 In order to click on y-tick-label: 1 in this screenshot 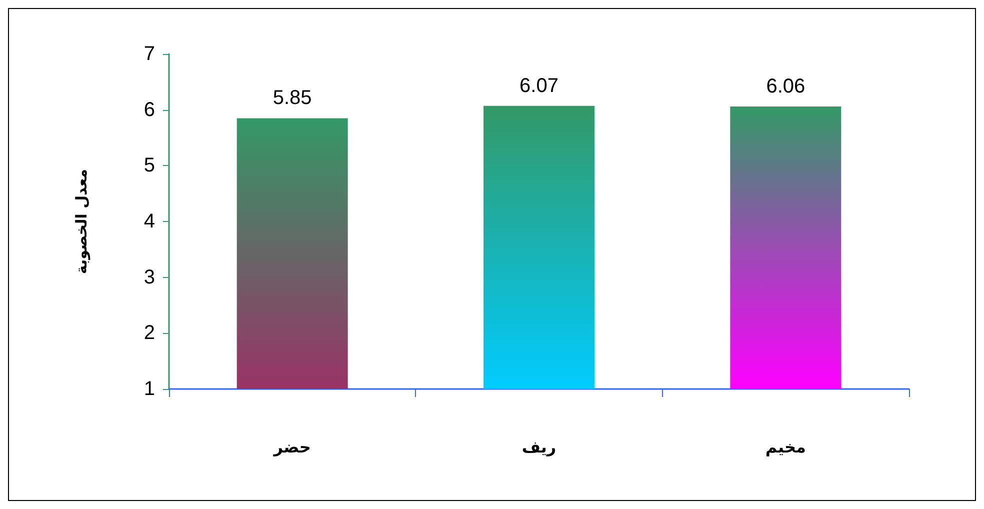, I will do `click(149, 389)`.